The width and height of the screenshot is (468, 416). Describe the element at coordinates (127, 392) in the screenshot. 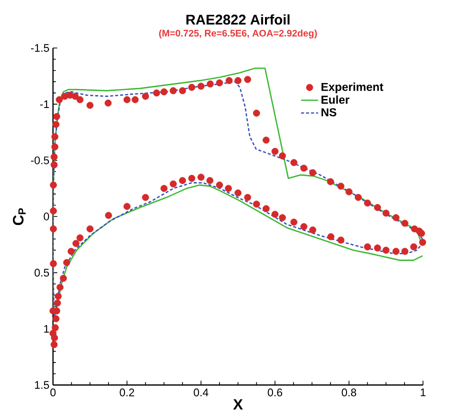

I see `x-tick-label: 0.2` at that location.